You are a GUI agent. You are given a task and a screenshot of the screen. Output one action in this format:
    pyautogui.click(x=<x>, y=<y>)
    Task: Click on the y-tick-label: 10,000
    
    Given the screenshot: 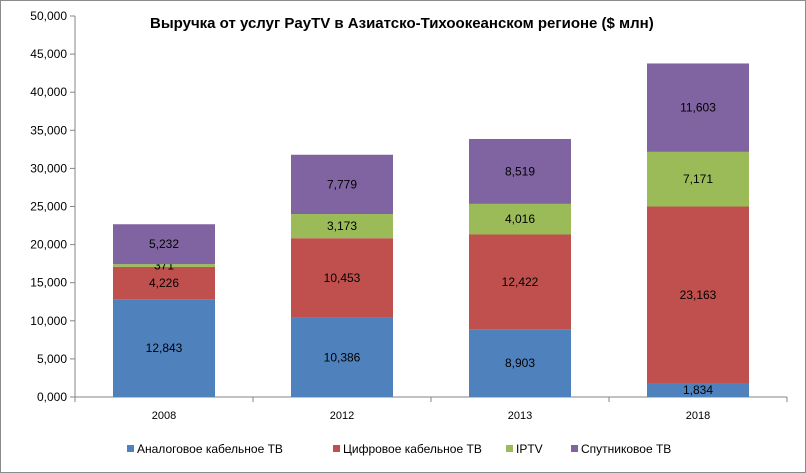 What is the action you would take?
    pyautogui.click(x=48, y=321)
    